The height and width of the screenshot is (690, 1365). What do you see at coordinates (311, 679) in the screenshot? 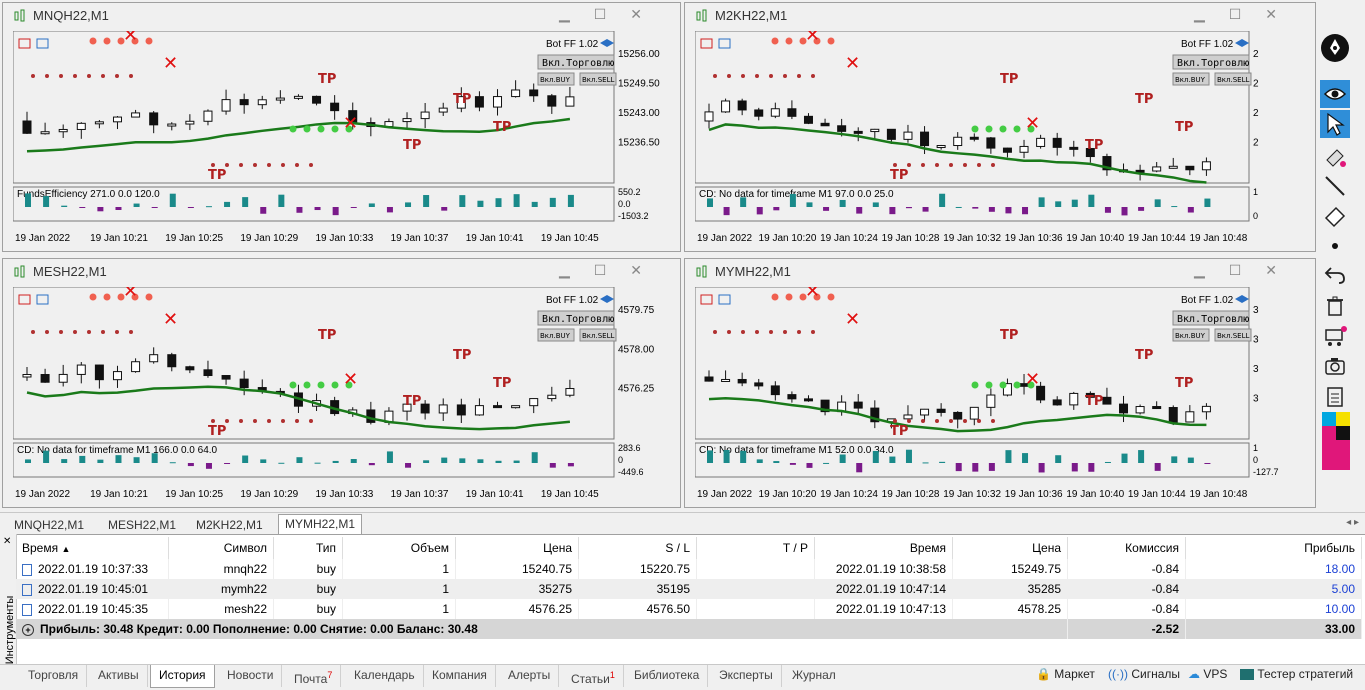
I see `tab-mail-label: Почта` at bounding box center [311, 679].